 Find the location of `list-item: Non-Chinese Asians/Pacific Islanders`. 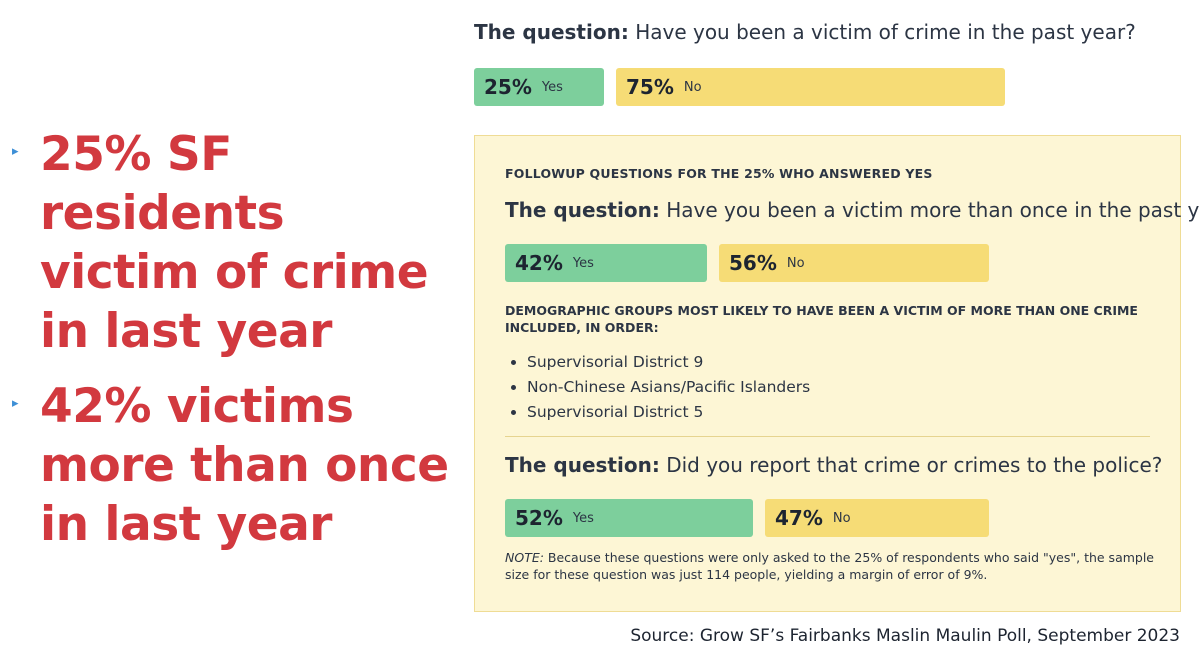

list-item: Non-Chinese Asians/Pacific Islanders is located at coordinates (668, 387).